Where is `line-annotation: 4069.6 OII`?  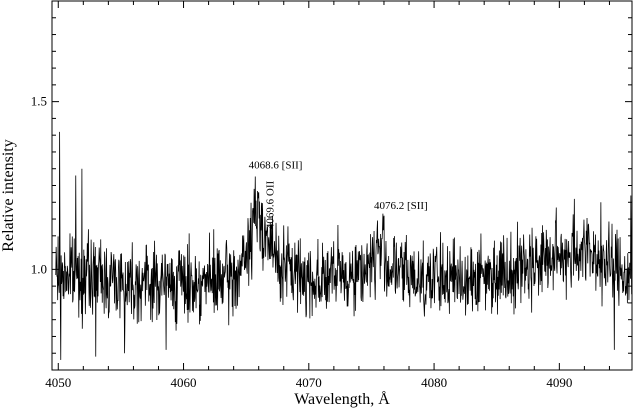 line-annotation: 4069.6 OII is located at coordinates (271, 205).